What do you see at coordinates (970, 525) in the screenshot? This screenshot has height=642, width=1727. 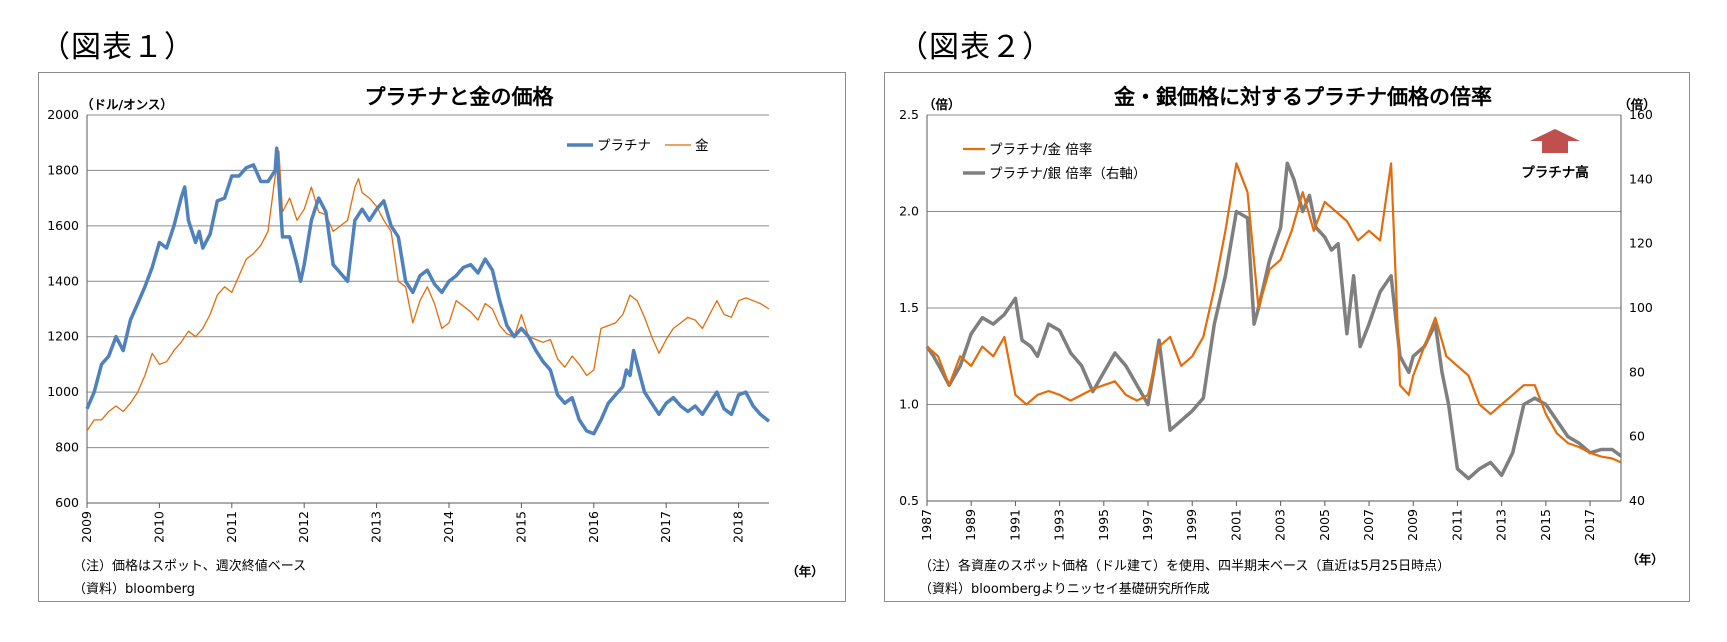 I see `x-tick-label: 1989` at bounding box center [970, 525].